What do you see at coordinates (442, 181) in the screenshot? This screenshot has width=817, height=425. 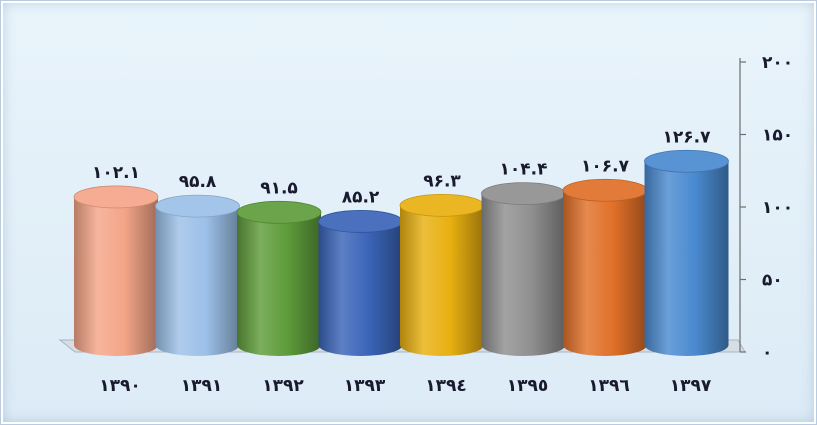 I see `value-label: ۹۶.۳` at bounding box center [442, 181].